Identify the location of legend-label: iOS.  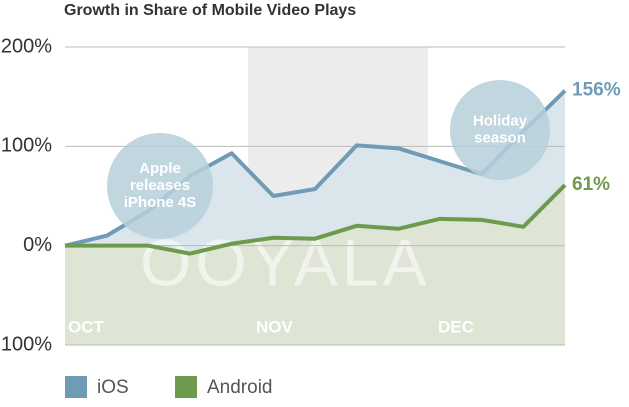
(113, 387).